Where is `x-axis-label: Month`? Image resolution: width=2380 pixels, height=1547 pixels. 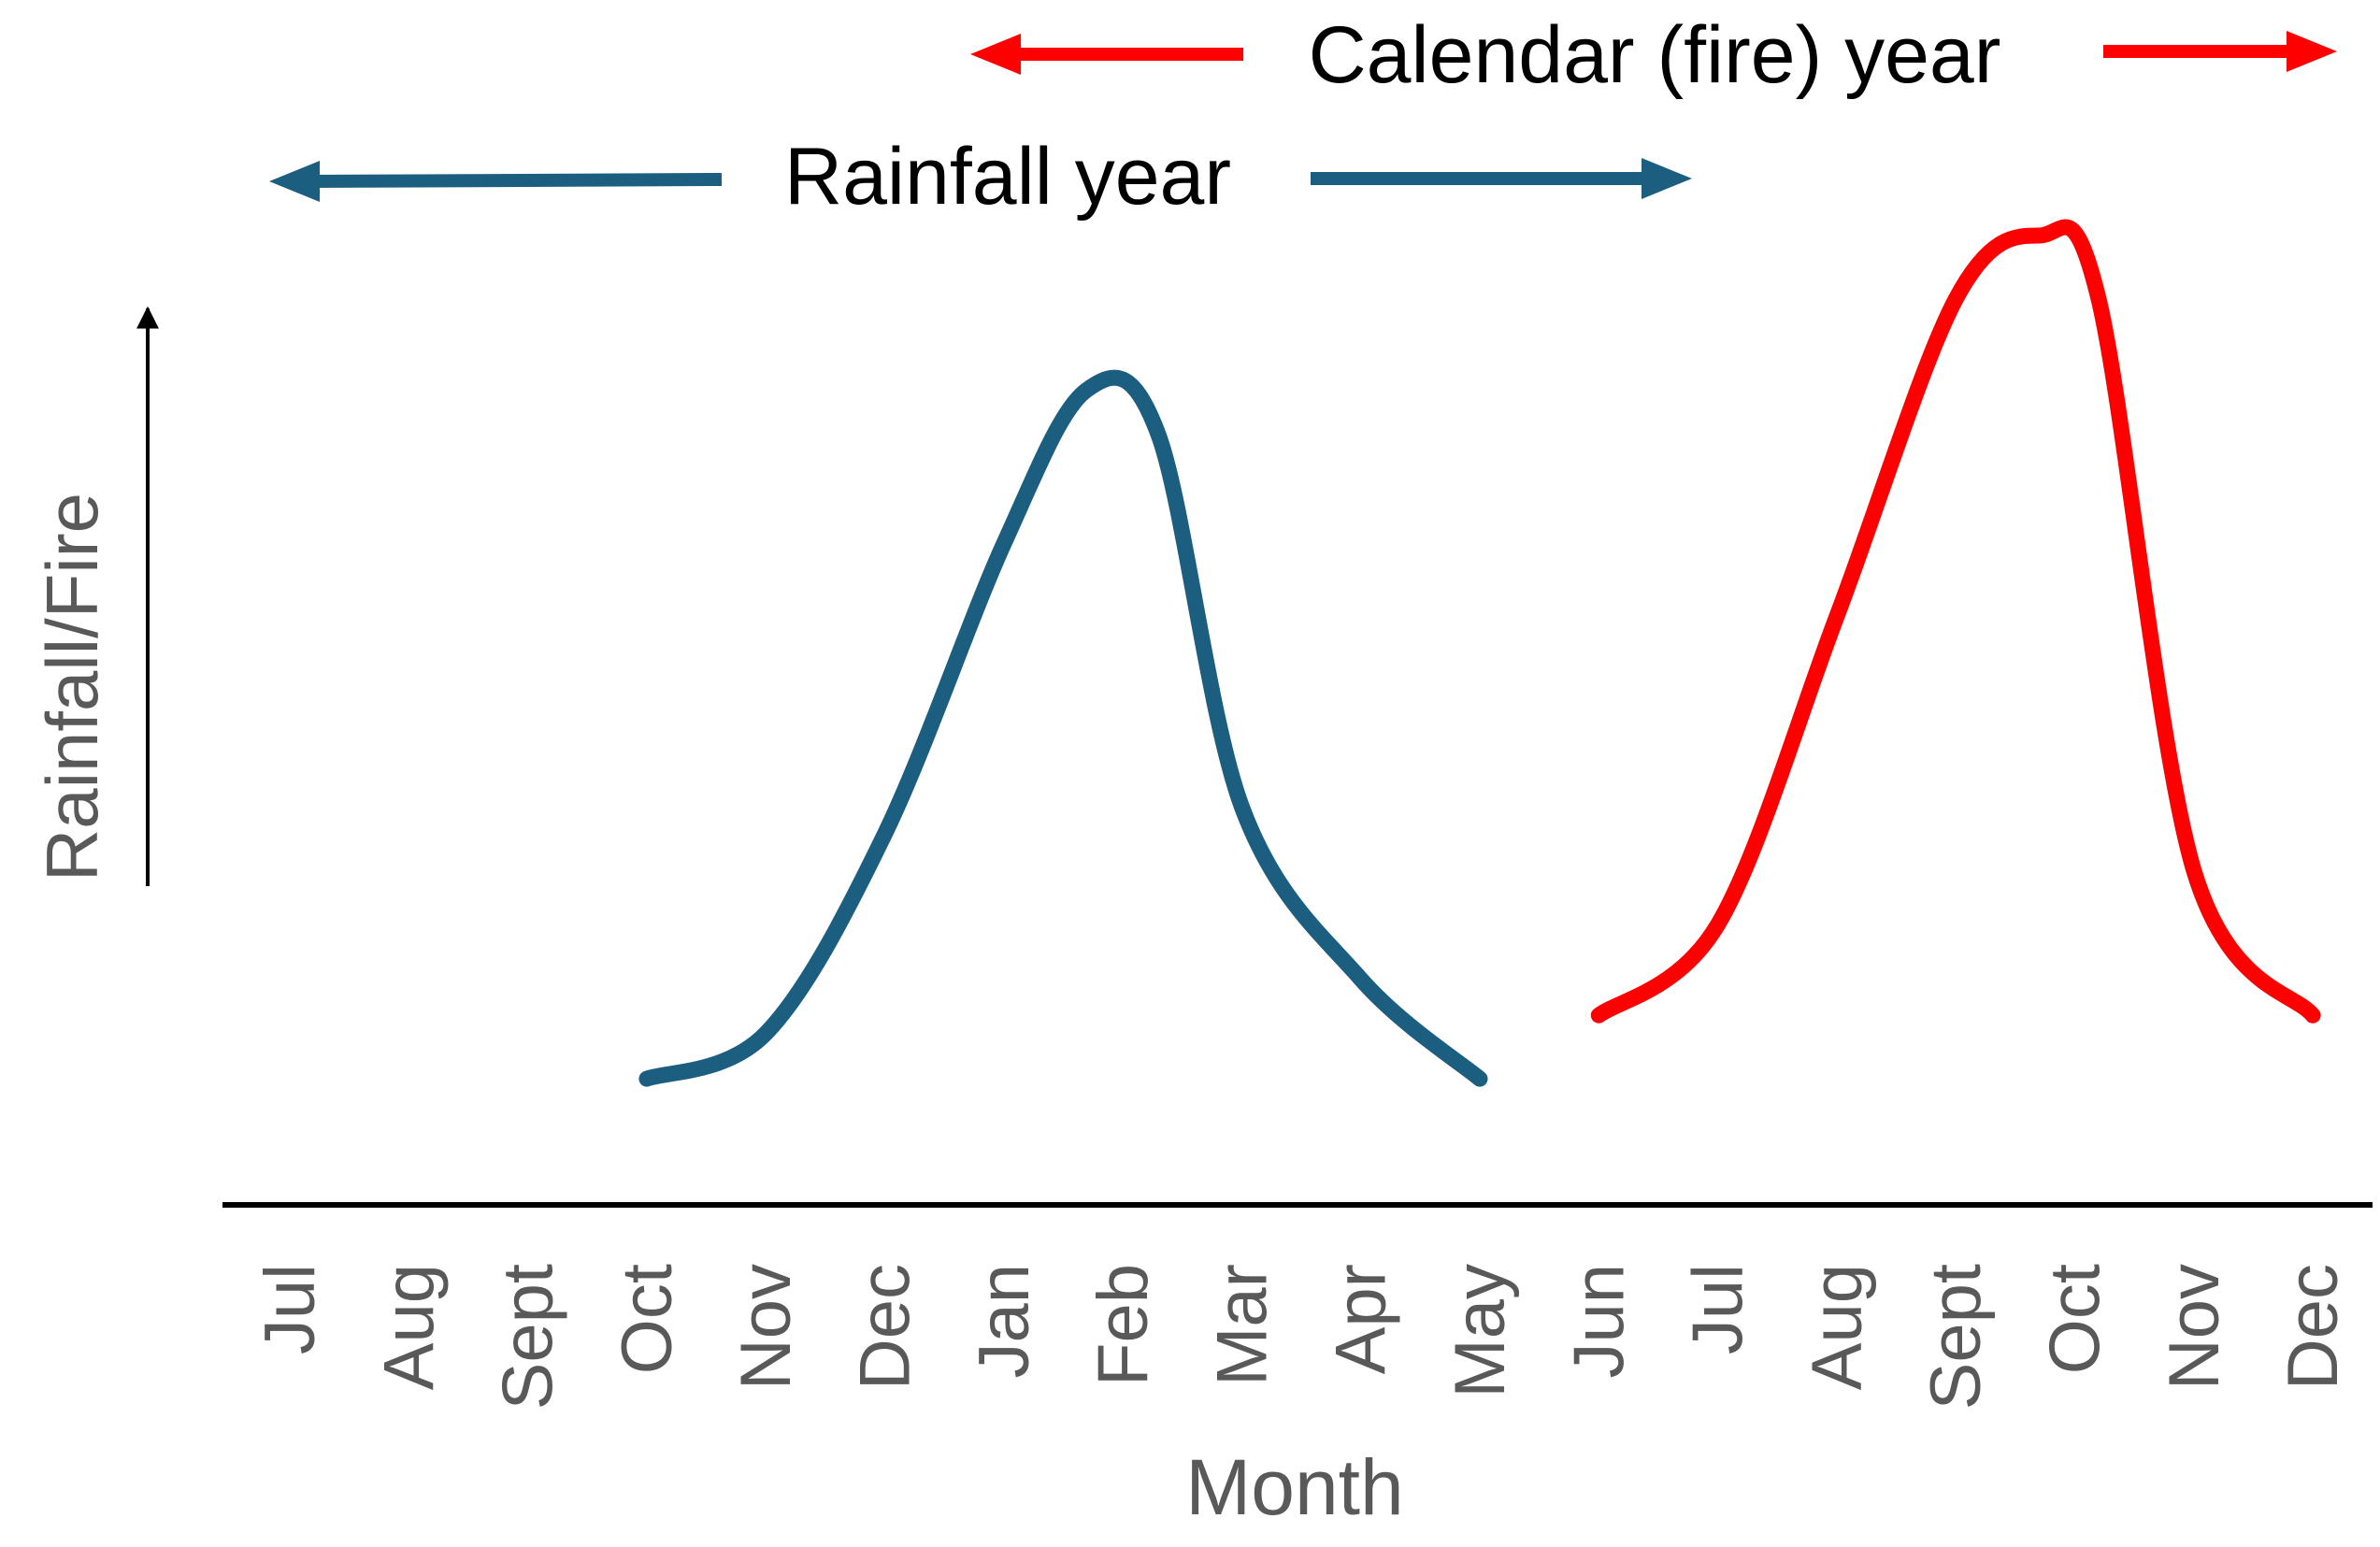
x-axis-label: Month is located at coordinates (1294, 1487).